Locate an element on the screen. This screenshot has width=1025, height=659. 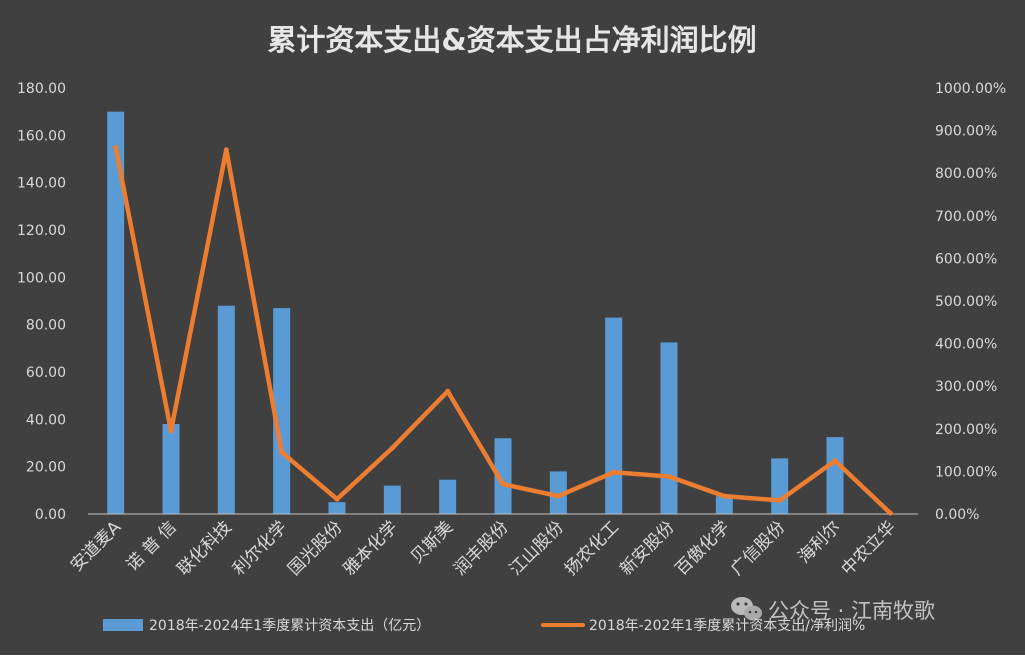
right-tick-label: 500.00% is located at coordinates (966, 302).